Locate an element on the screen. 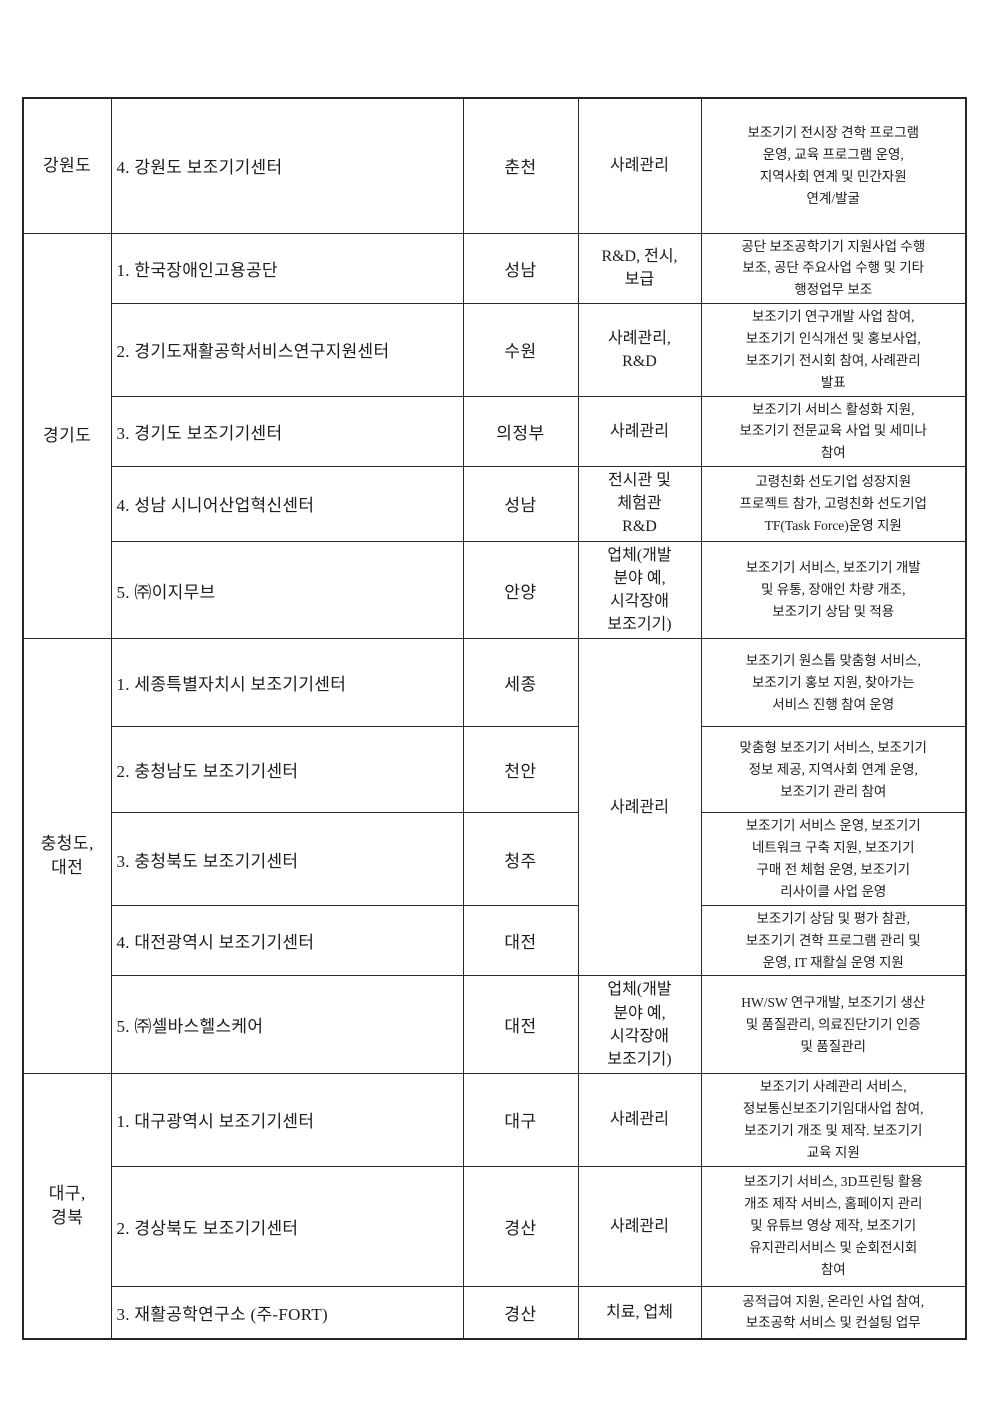  city-cell: 천안 is located at coordinates (520, 770).